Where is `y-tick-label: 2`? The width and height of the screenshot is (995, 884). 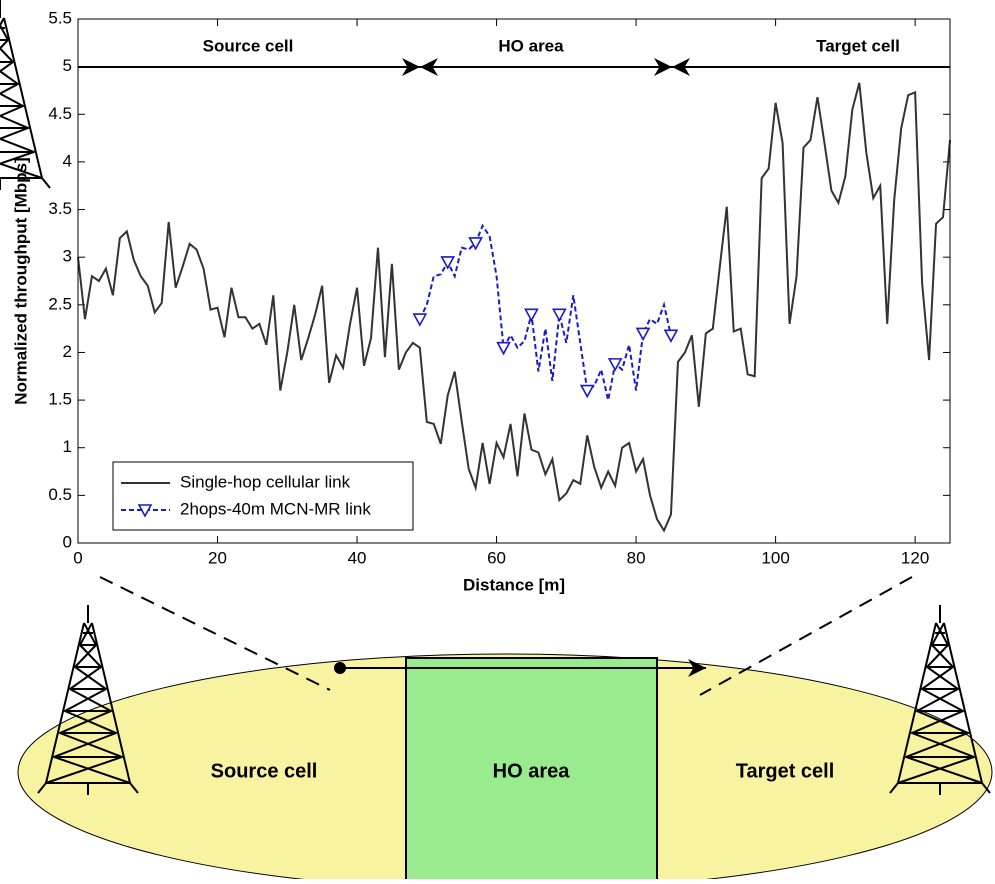 y-tick-label: 2 is located at coordinates (67, 351).